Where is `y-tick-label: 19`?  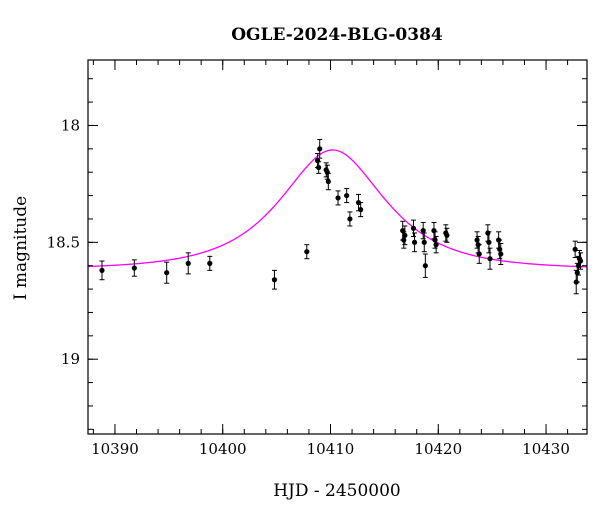 y-tick-label: 19 is located at coordinates (70, 359).